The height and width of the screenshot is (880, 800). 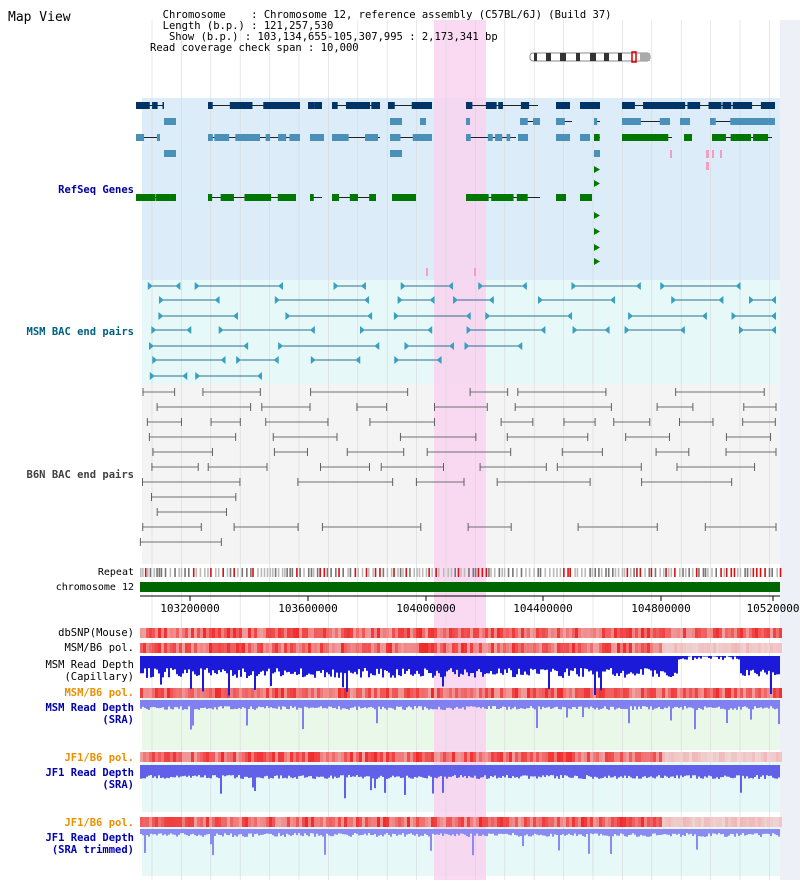 What do you see at coordinates (543, 608) in the screenshot?
I see `axis-tick-label: 104400000` at bounding box center [543, 608].